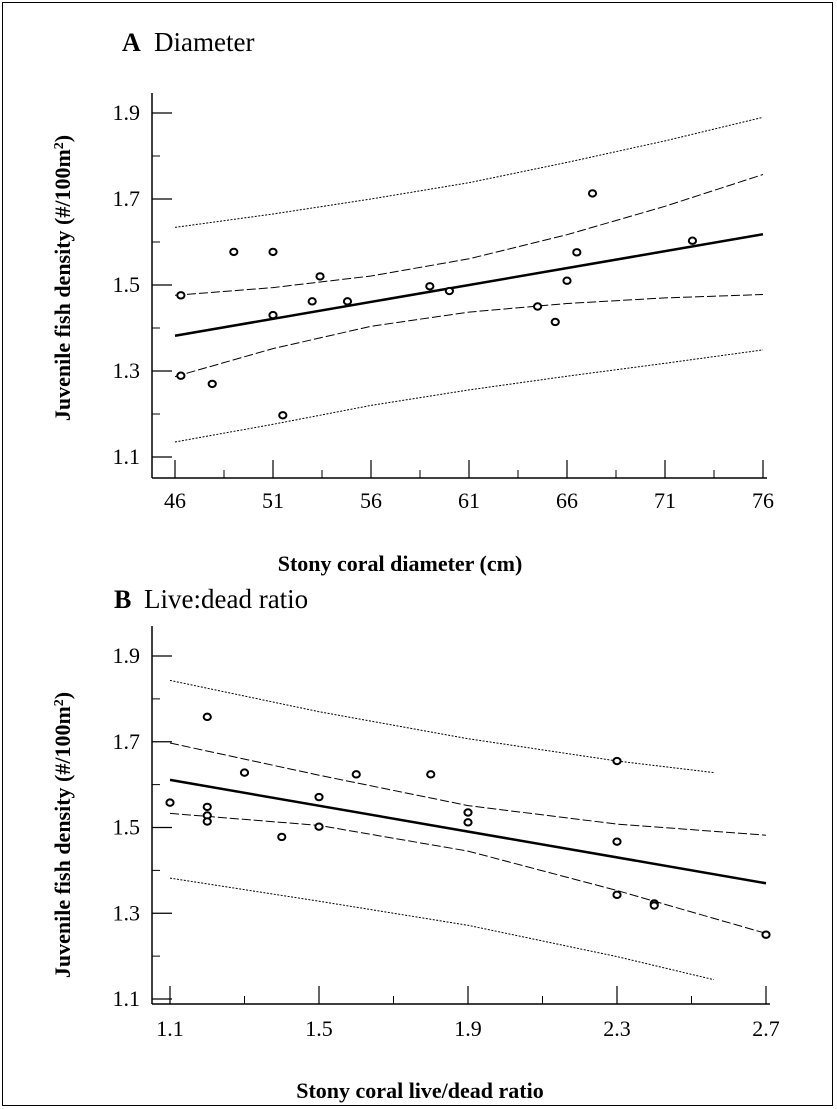  What do you see at coordinates (273, 500) in the screenshot?
I see `panel-a-x-tick-label: 51` at bounding box center [273, 500].